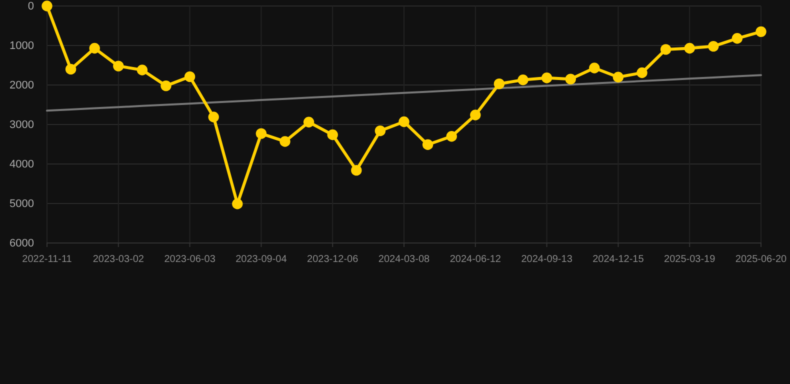 Image resolution: width=790 pixels, height=384 pixels. I want to click on x-tick-label: 2023-09-04, so click(262, 259).